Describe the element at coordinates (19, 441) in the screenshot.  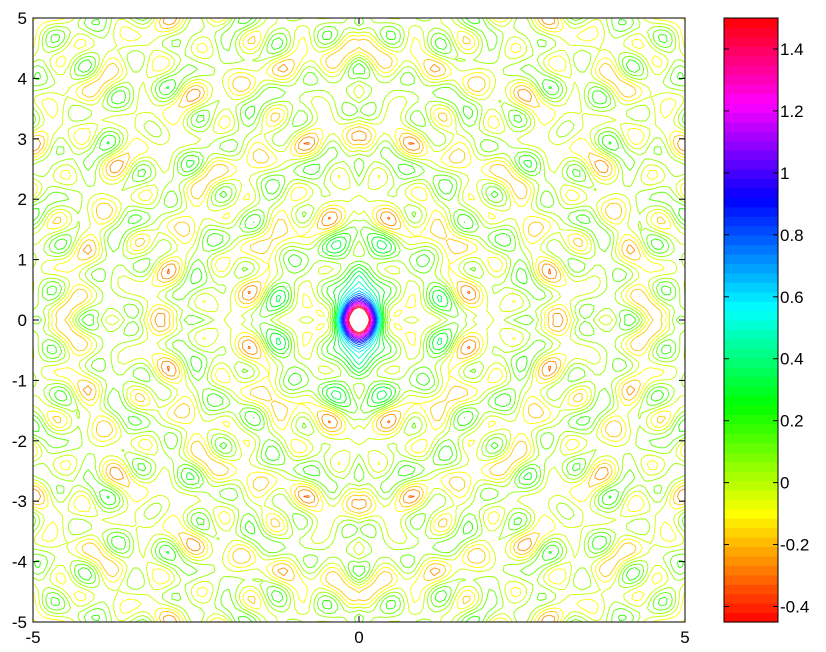
I see `y-tick-label: -2` at that location.